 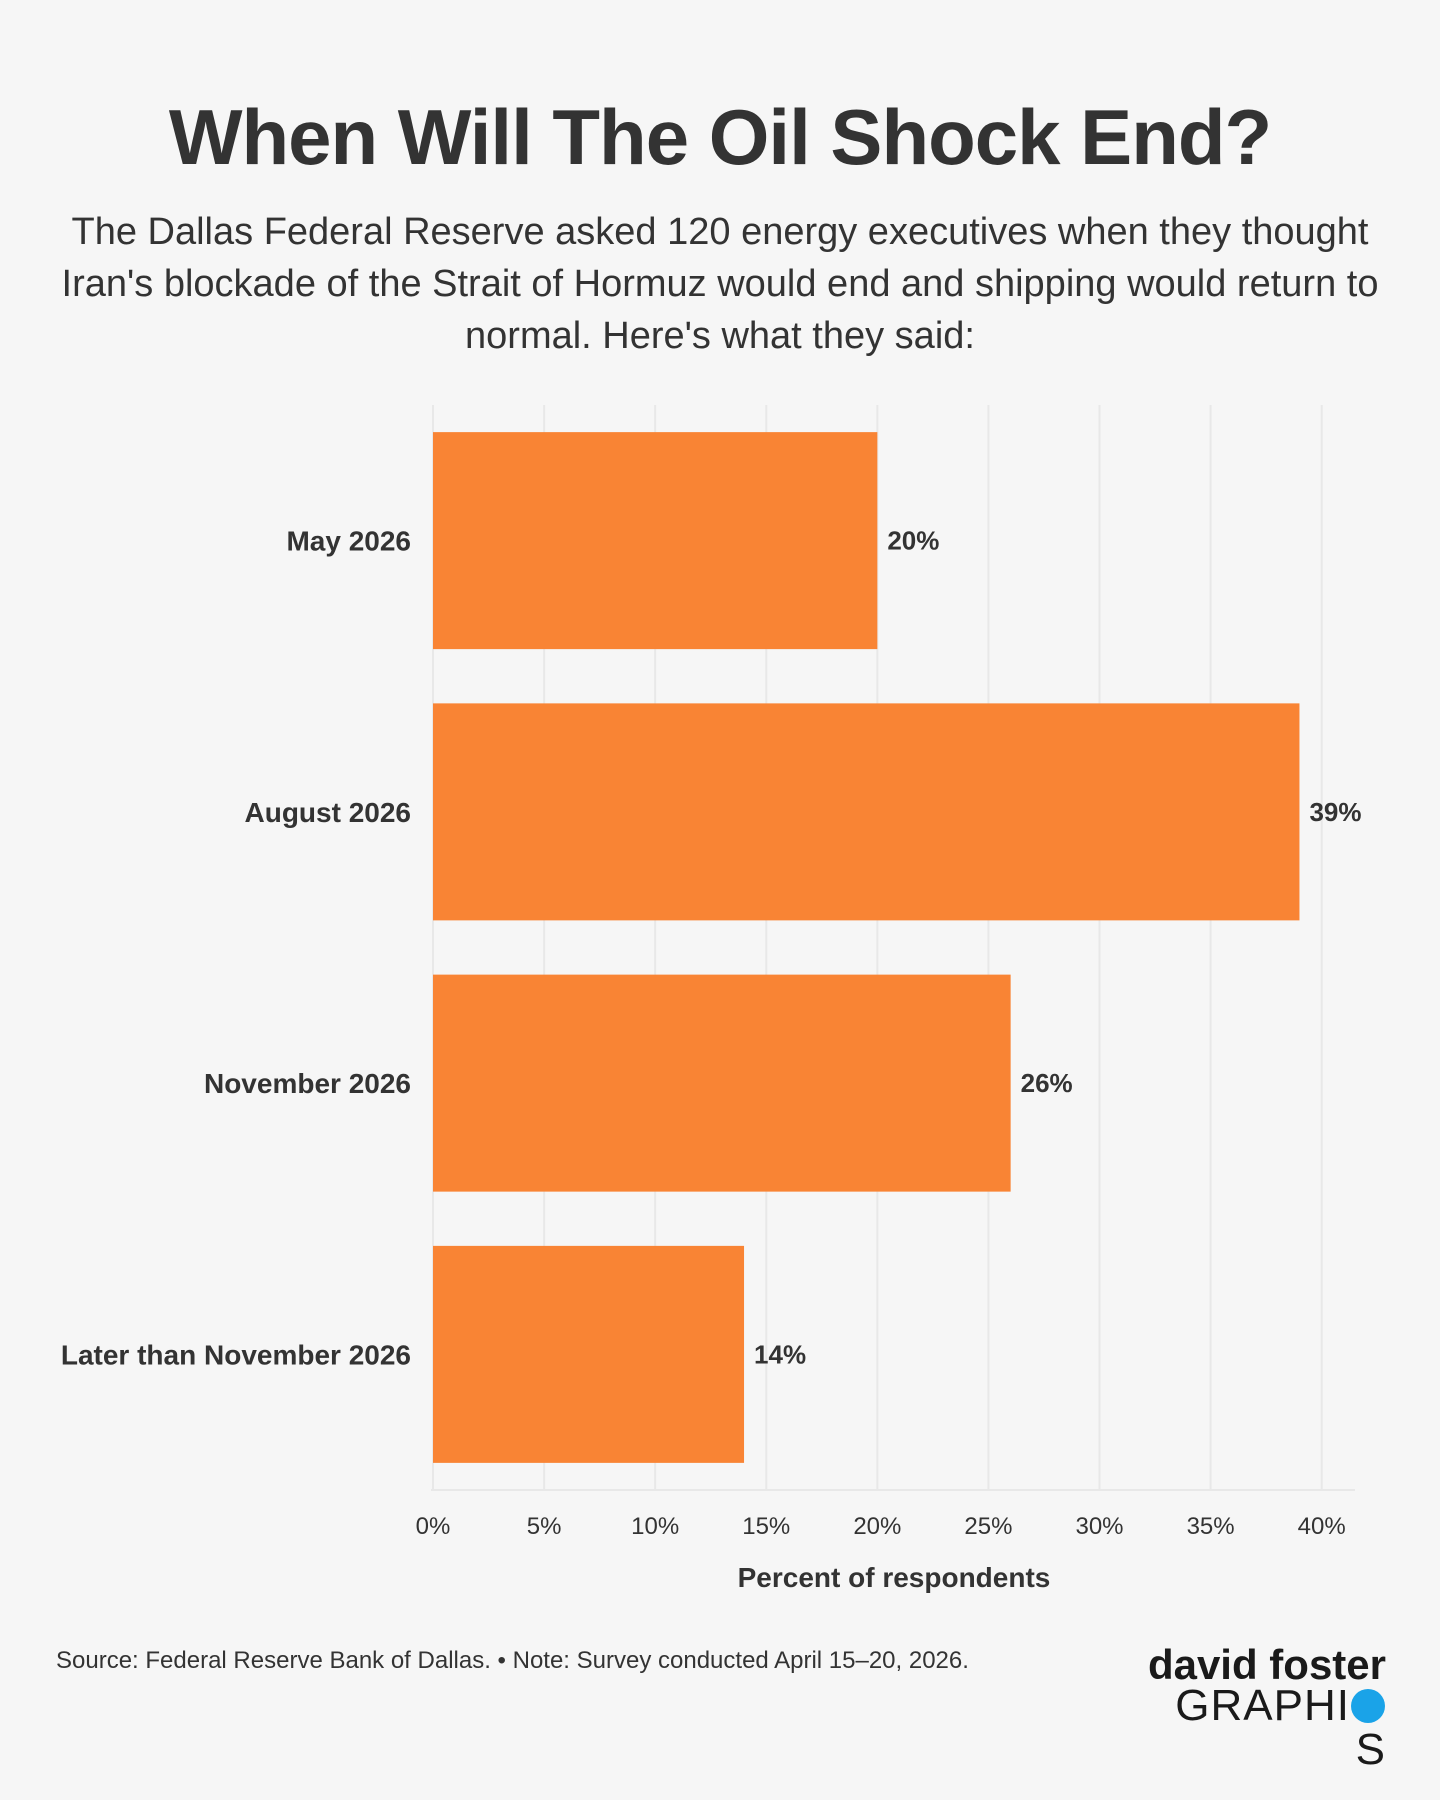 I want to click on chart-title: When Will The Oil Shock End?, so click(x=720, y=137).